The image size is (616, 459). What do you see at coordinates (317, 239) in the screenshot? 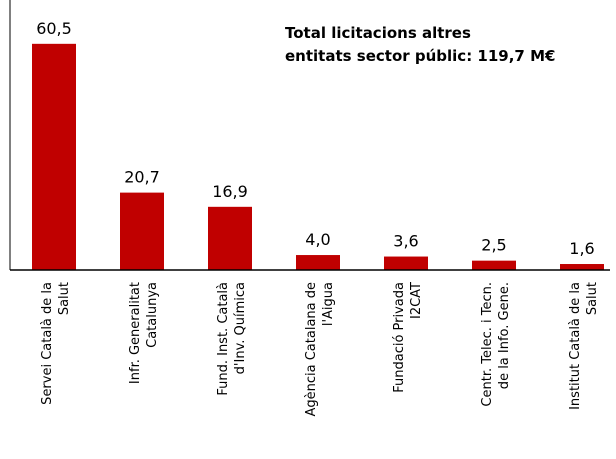
I see `value-label: 4,0` at bounding box center [317, 239].